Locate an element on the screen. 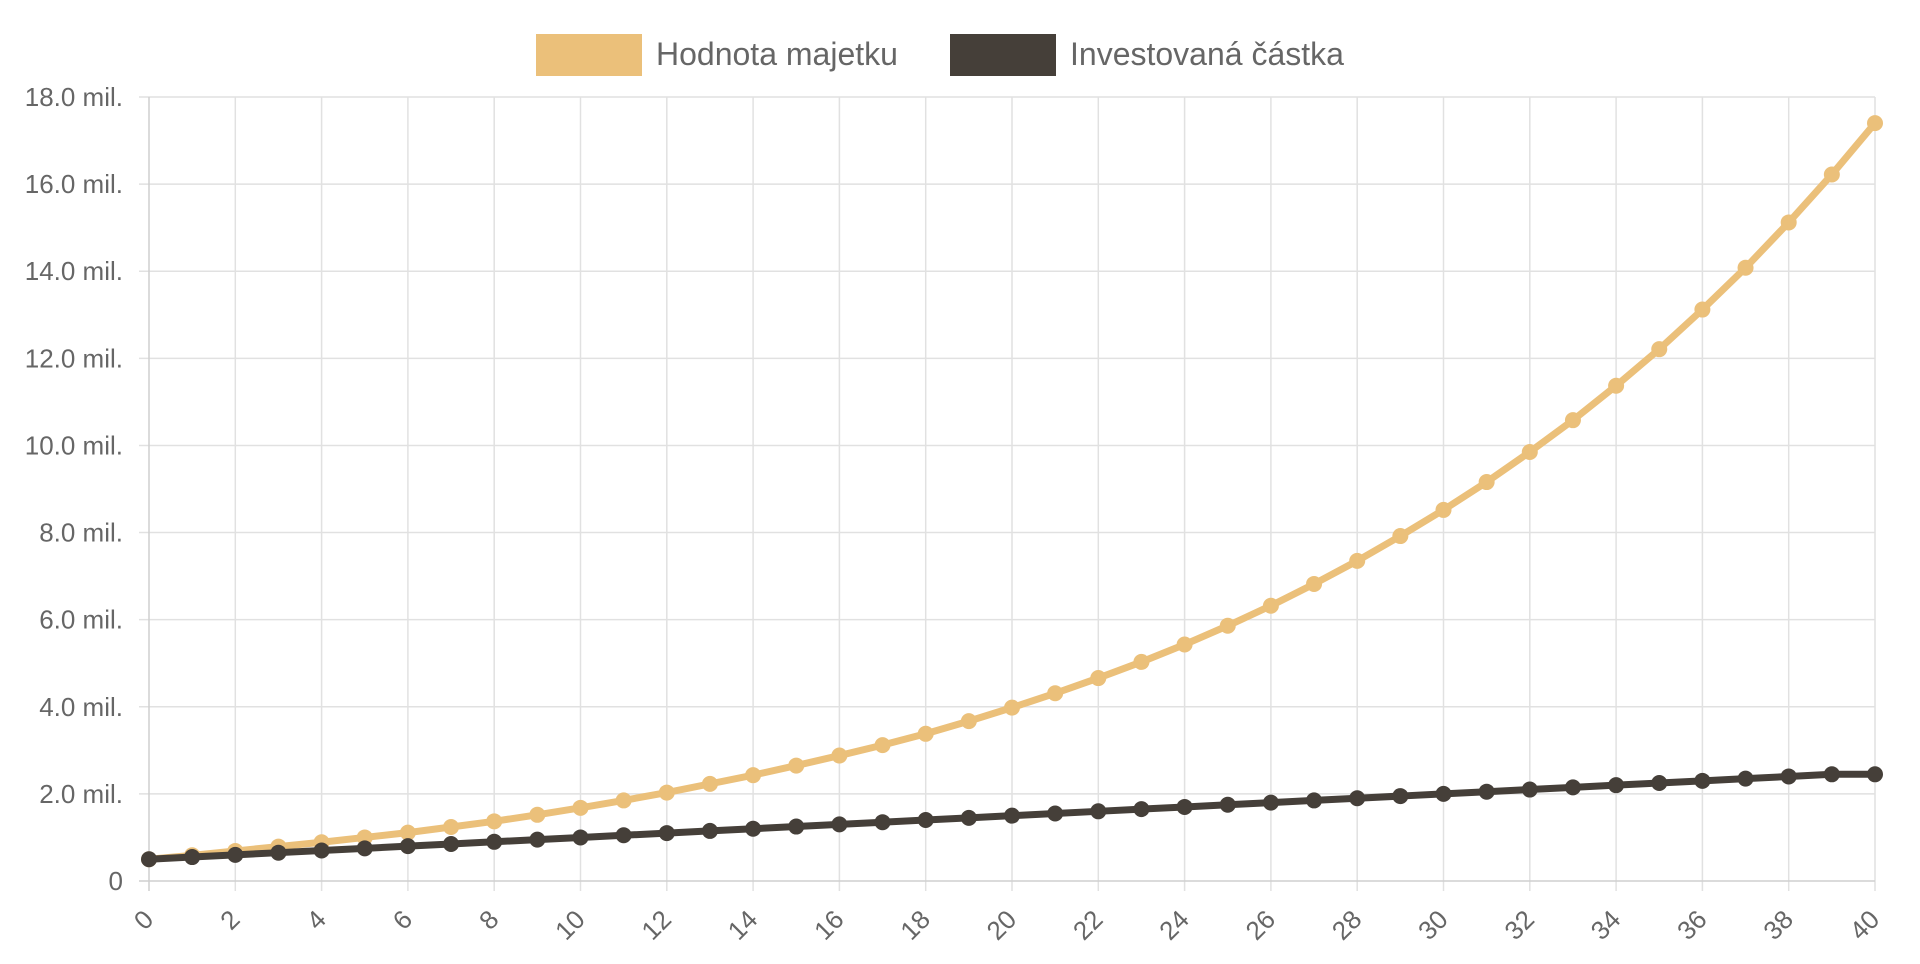 Image resolution: width=1920 pixels, height=964 pixels. y-tick-label: 2.0 mil. is located at coordinates (81, 794).